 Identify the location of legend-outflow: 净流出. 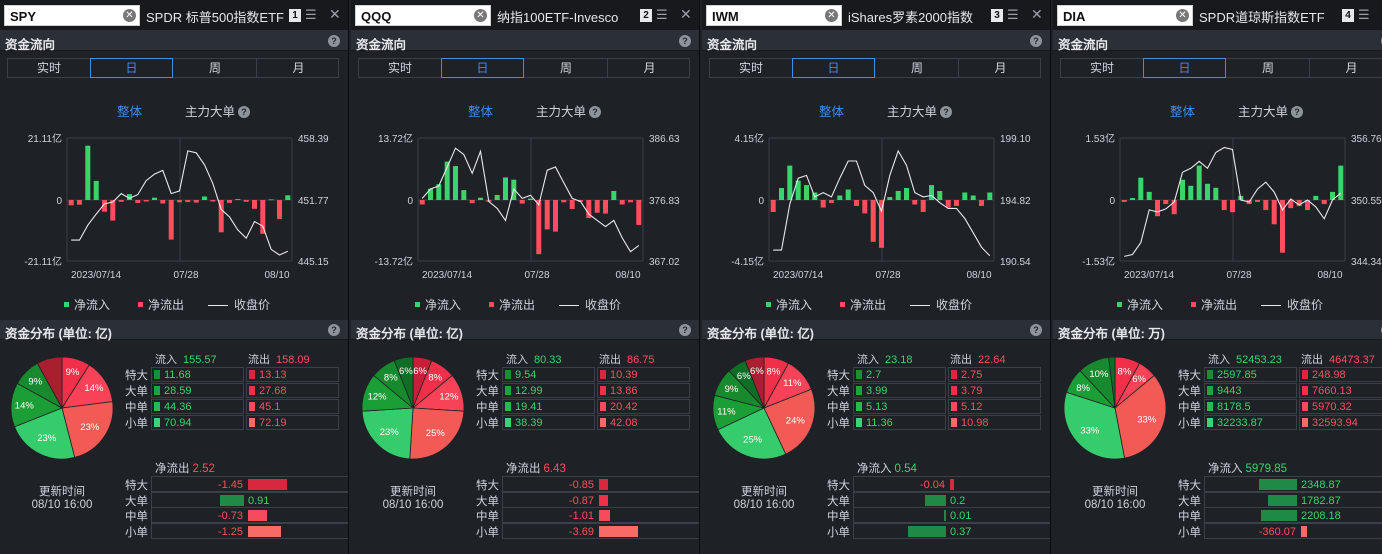
(1214, 304).